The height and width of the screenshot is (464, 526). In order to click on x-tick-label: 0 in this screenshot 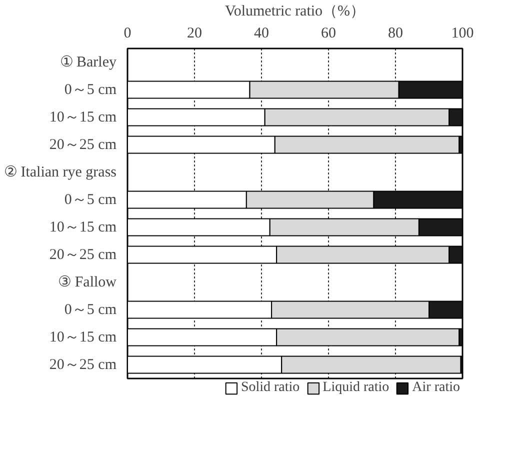, I will do `click(128, 34)`.